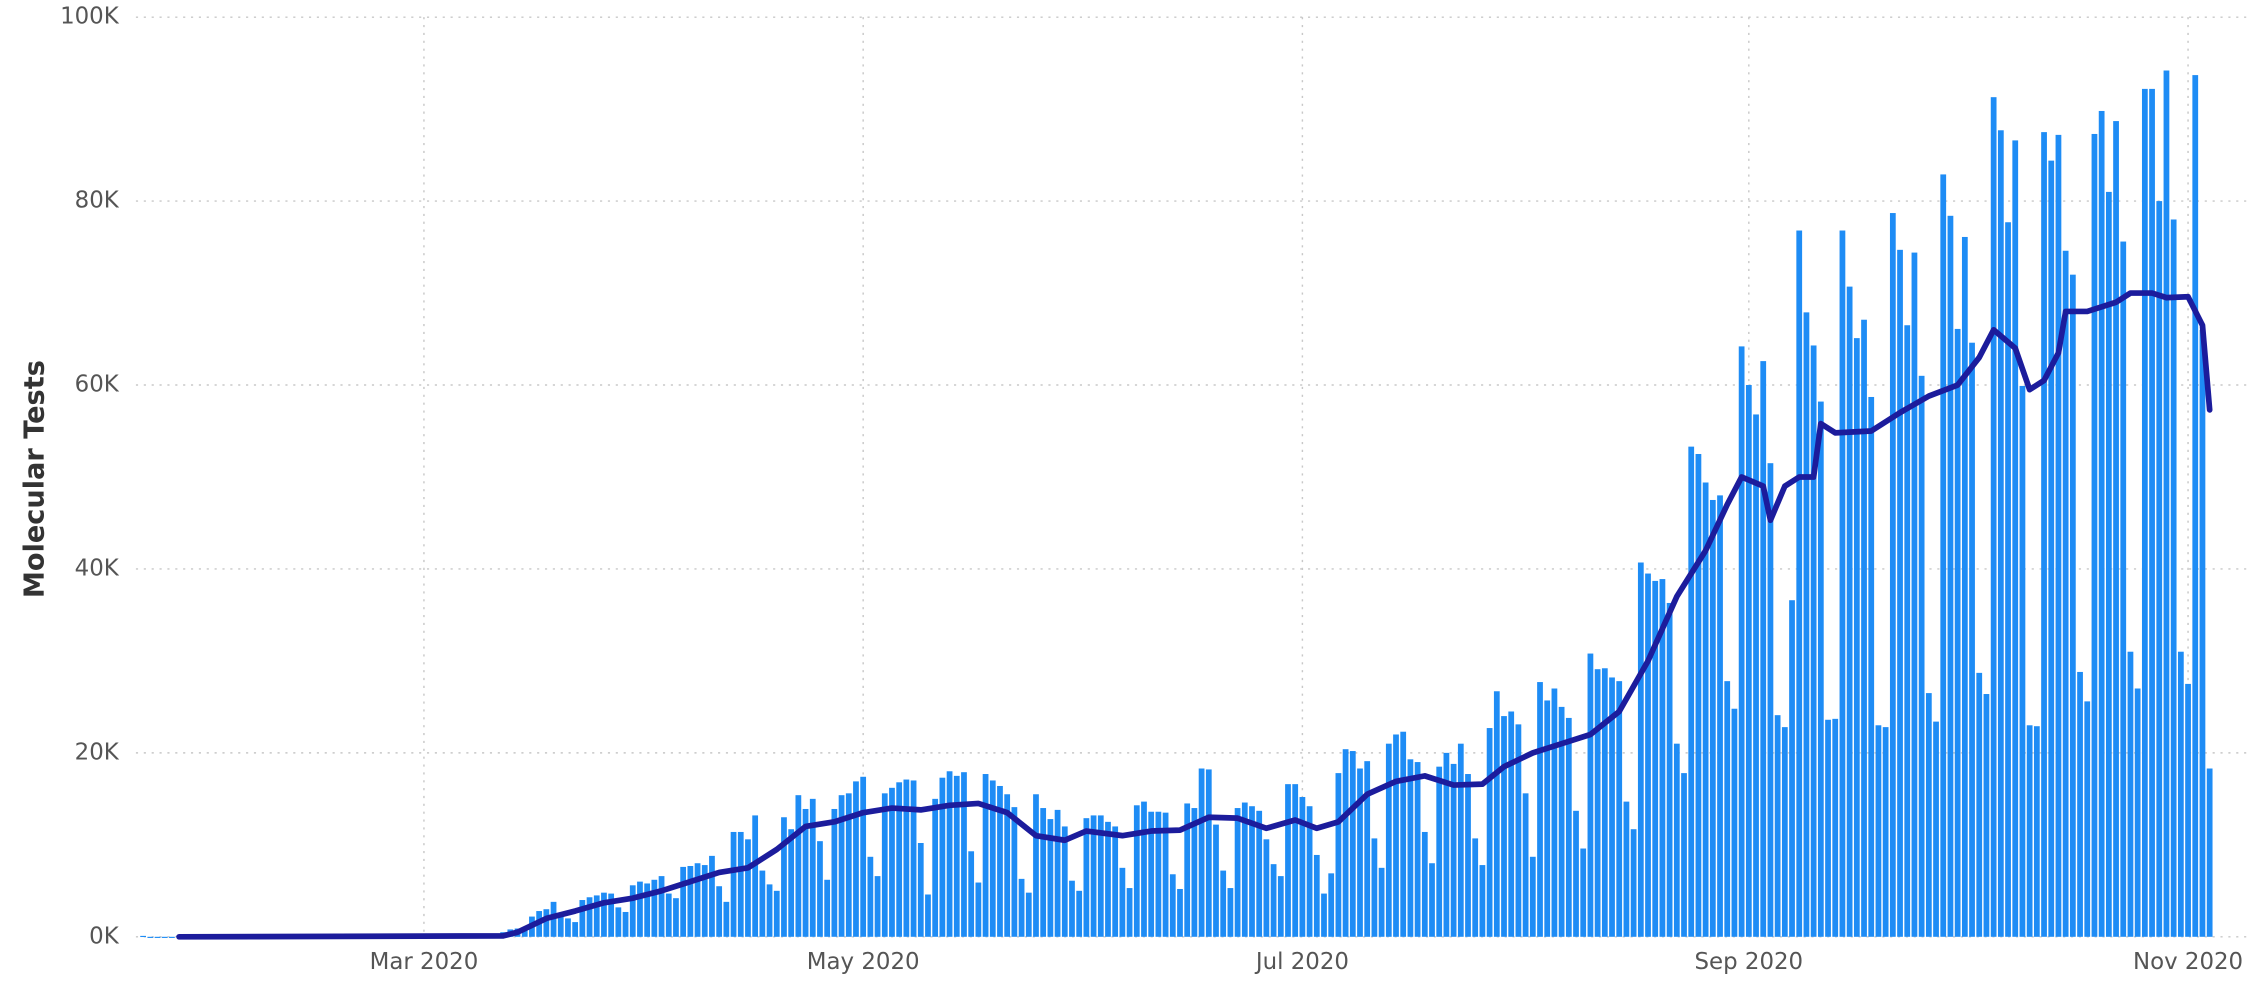 The height and width of the screenshot is (984, 2257). Describe the element at coordinates (90, 17) in the screenshot. I see `y-tick-label: 100K` at that location.